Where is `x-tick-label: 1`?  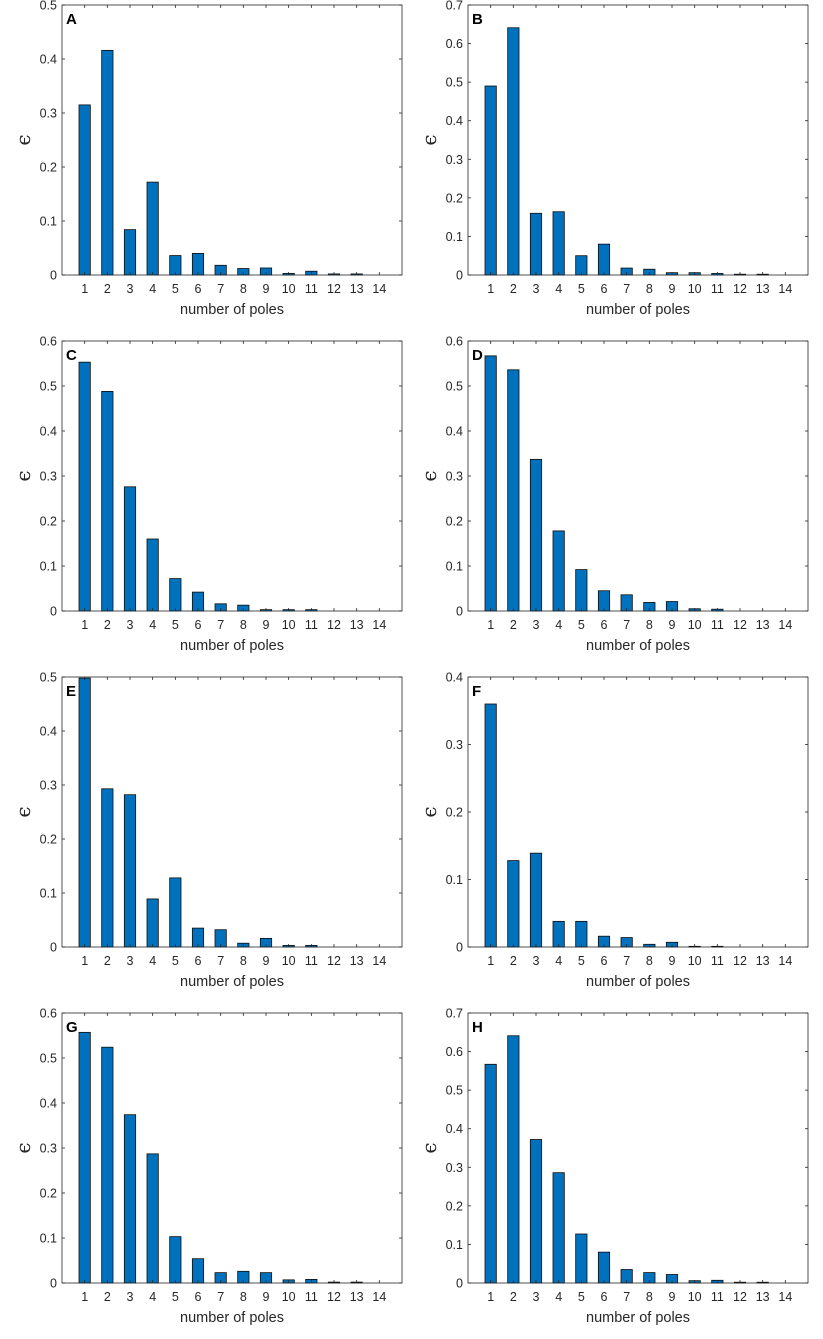
x-tick-label: 1 is located at coordinates (84, 625).